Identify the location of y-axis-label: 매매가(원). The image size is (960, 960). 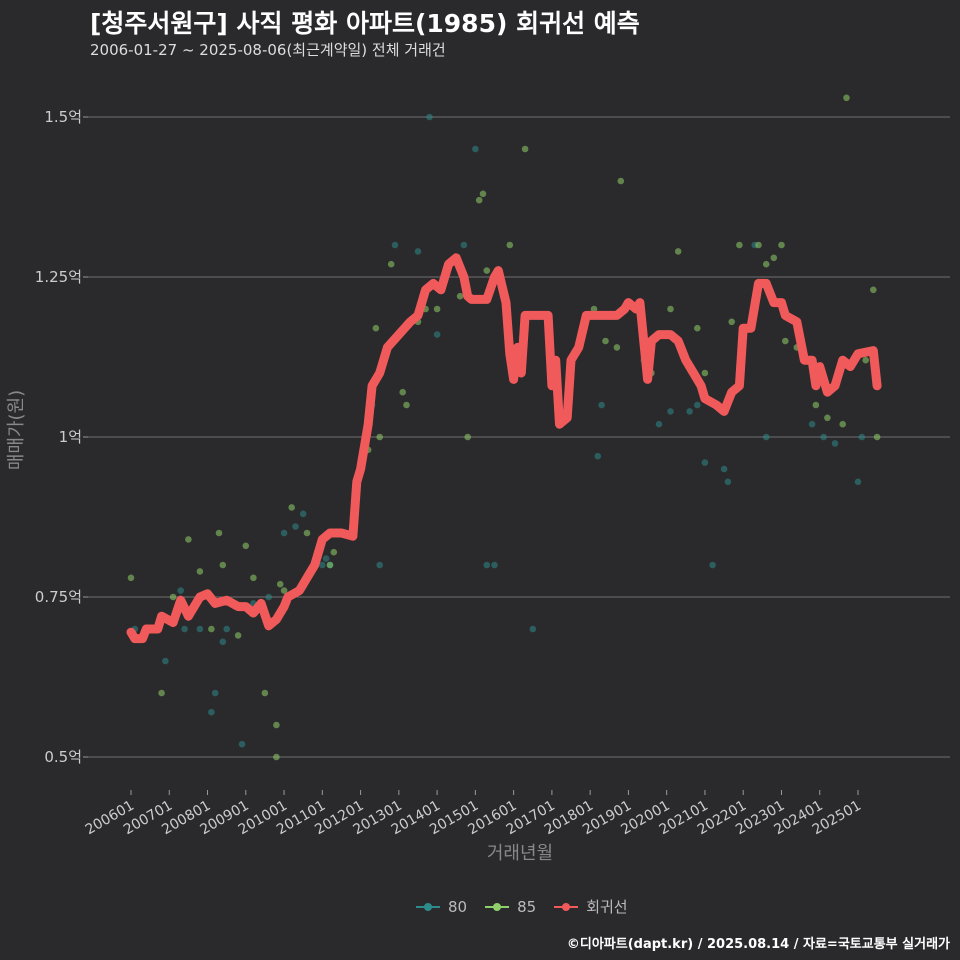
(16, 430).